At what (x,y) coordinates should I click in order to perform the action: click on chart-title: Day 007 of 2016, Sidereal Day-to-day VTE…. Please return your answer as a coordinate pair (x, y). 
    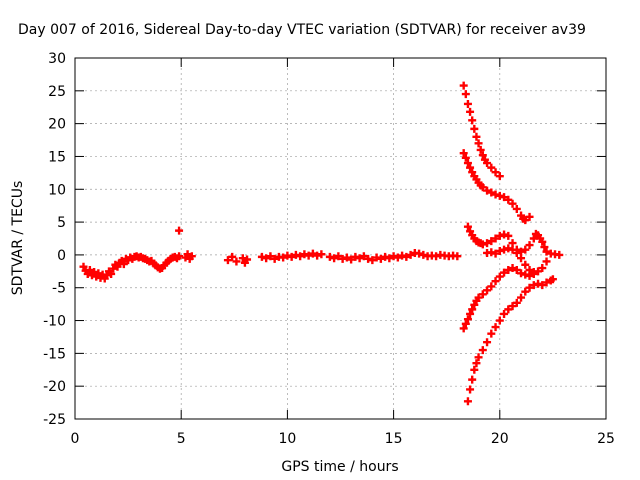
    Looking at the image, I should click on (302, 30).